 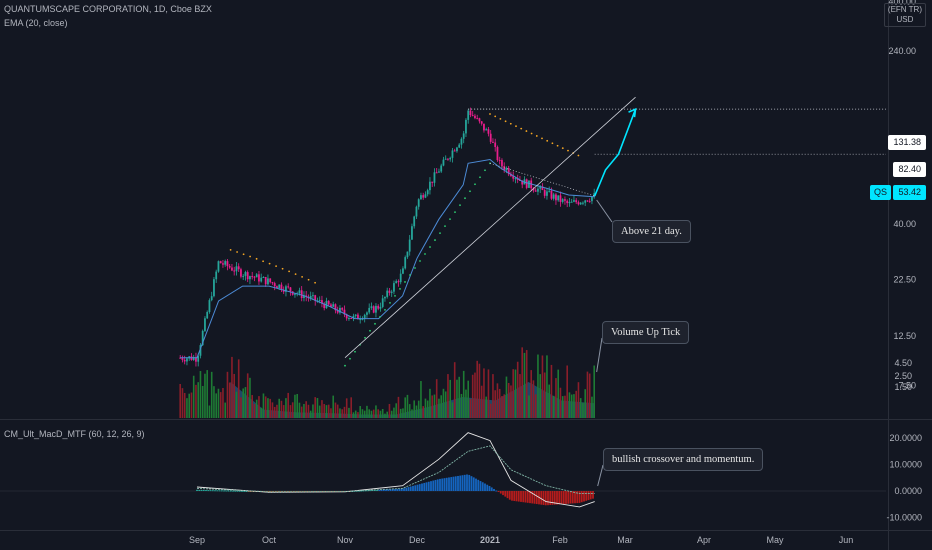 I want to click on chart-title: QUANTUMSCAPE CORPORATION, 1D, Cboe BZX, so click(x=108, y=9).